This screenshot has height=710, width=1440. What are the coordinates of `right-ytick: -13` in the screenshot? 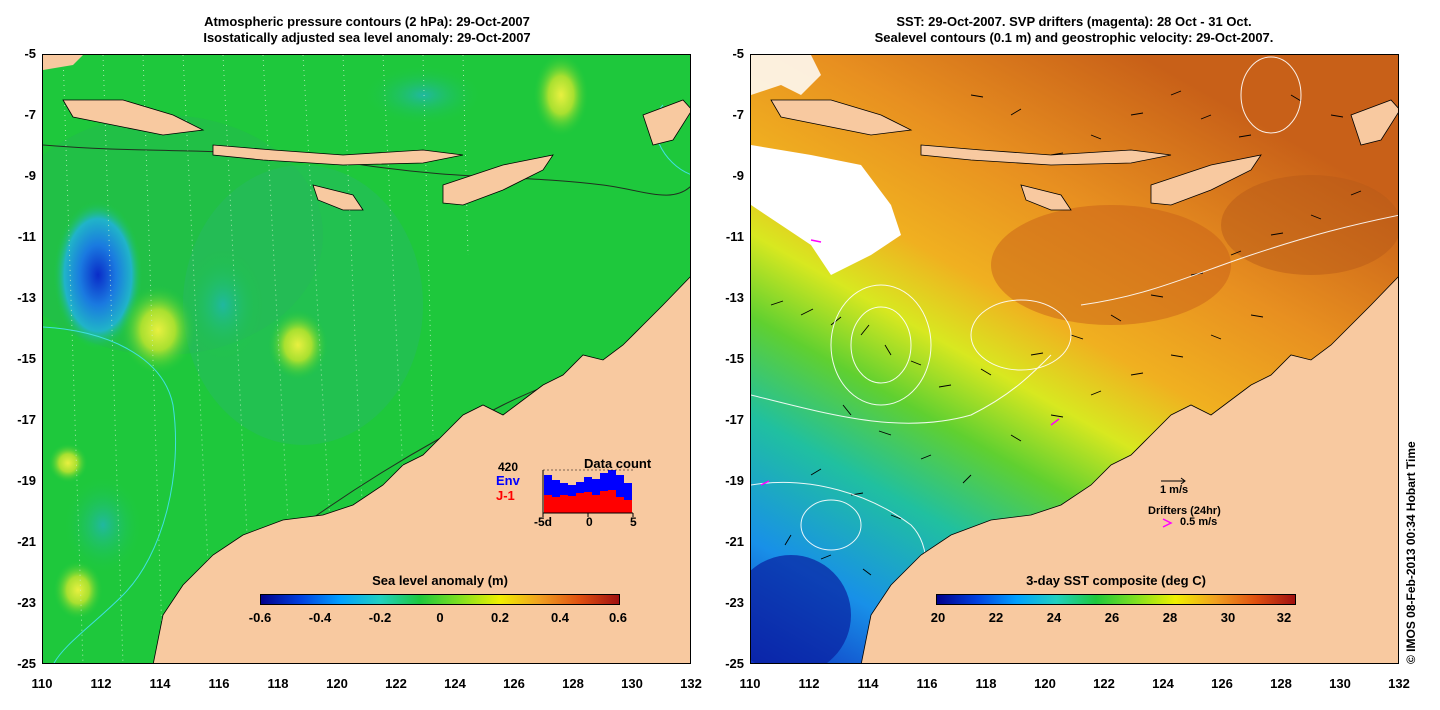 It's located at (734, 297).